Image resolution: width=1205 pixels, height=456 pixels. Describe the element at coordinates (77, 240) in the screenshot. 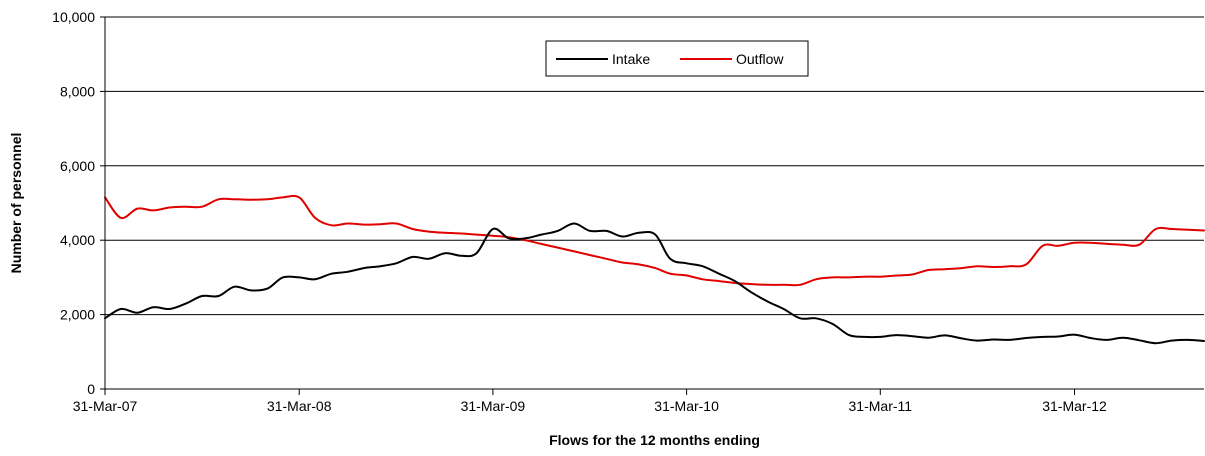

I see `y-tick-label: 4,000` at that location.